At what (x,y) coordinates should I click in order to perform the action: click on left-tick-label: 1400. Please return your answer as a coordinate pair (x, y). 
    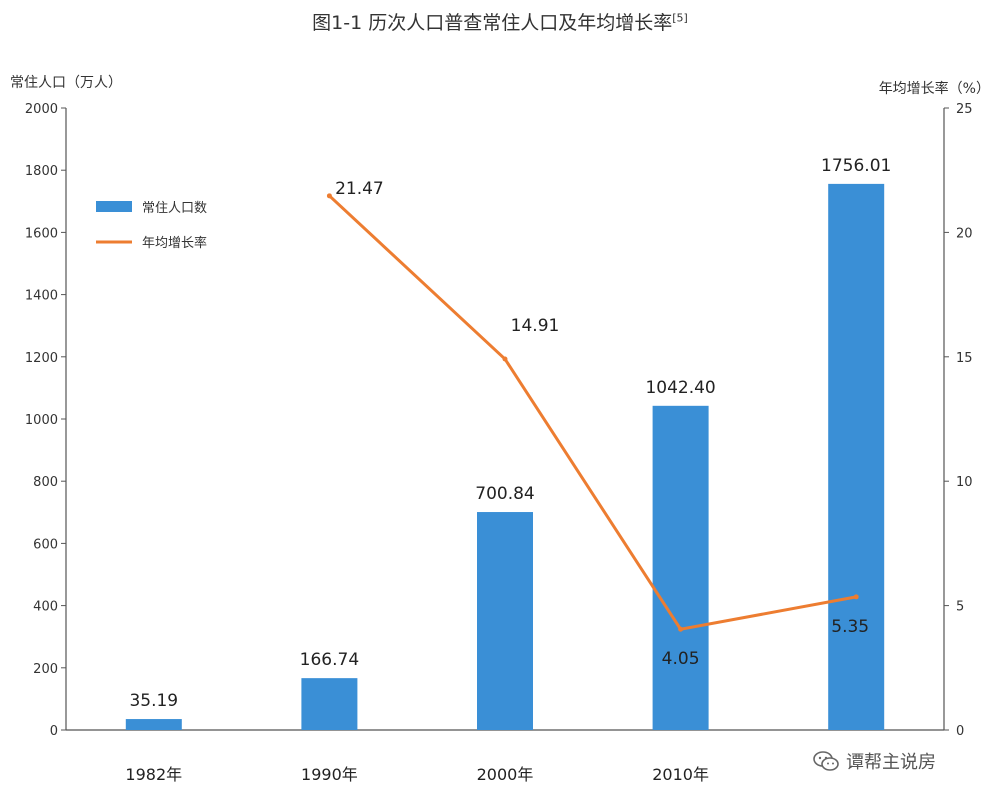
    Looking at the image, I should click on (41, 296).